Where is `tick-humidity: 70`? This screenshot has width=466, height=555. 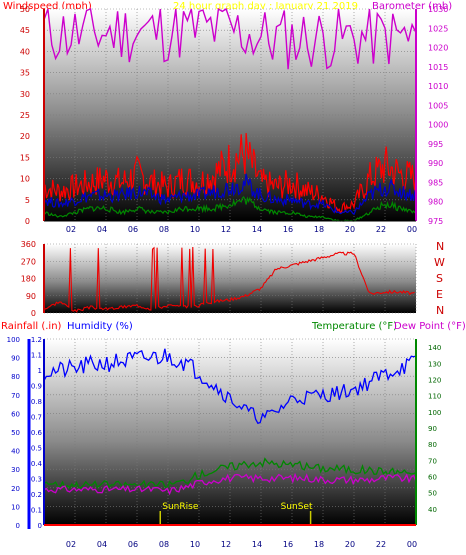
tick-humidity: 70 is located at coordinates (15, 396).